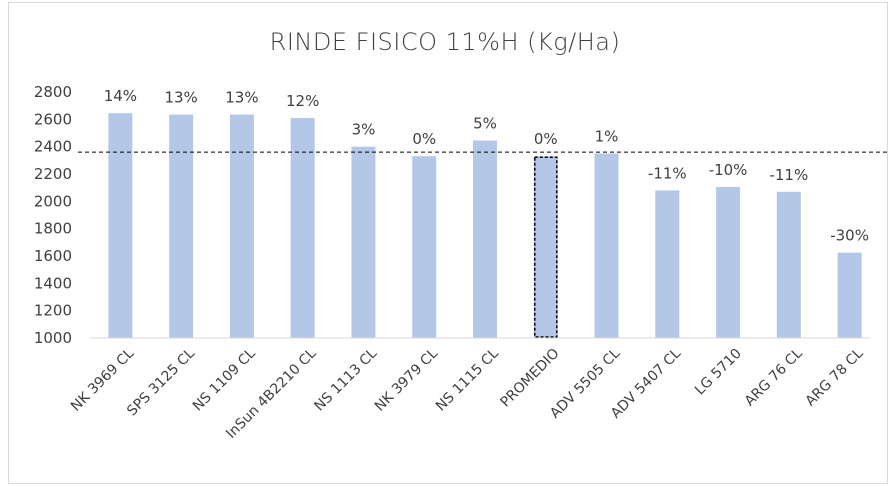 The height and width of the screenshot is (487, 890). What do you see at coordinates (53, 119) in the screenshot?
I see `y-tick-label: 2600` at bounding box center [53, 119].